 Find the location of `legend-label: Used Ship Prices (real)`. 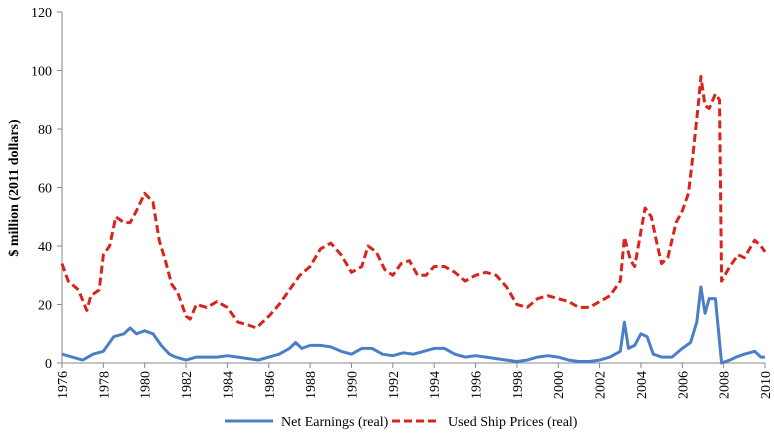

legend-label: Used Ship Prices (real) is located at coordinates (513, 422).